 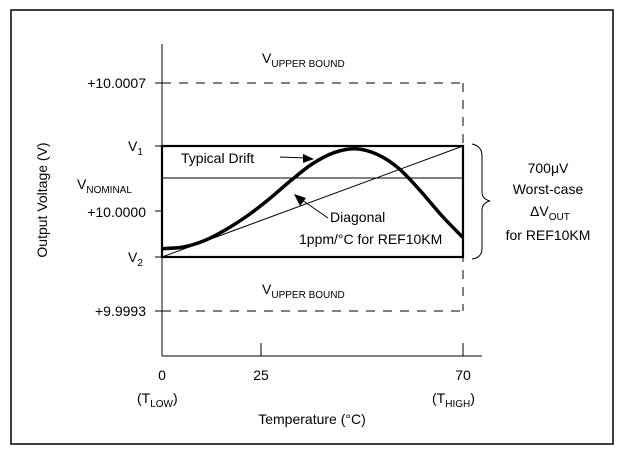 I want to click on brace-label-700uv: 700μV, so click(x=548, y=168).